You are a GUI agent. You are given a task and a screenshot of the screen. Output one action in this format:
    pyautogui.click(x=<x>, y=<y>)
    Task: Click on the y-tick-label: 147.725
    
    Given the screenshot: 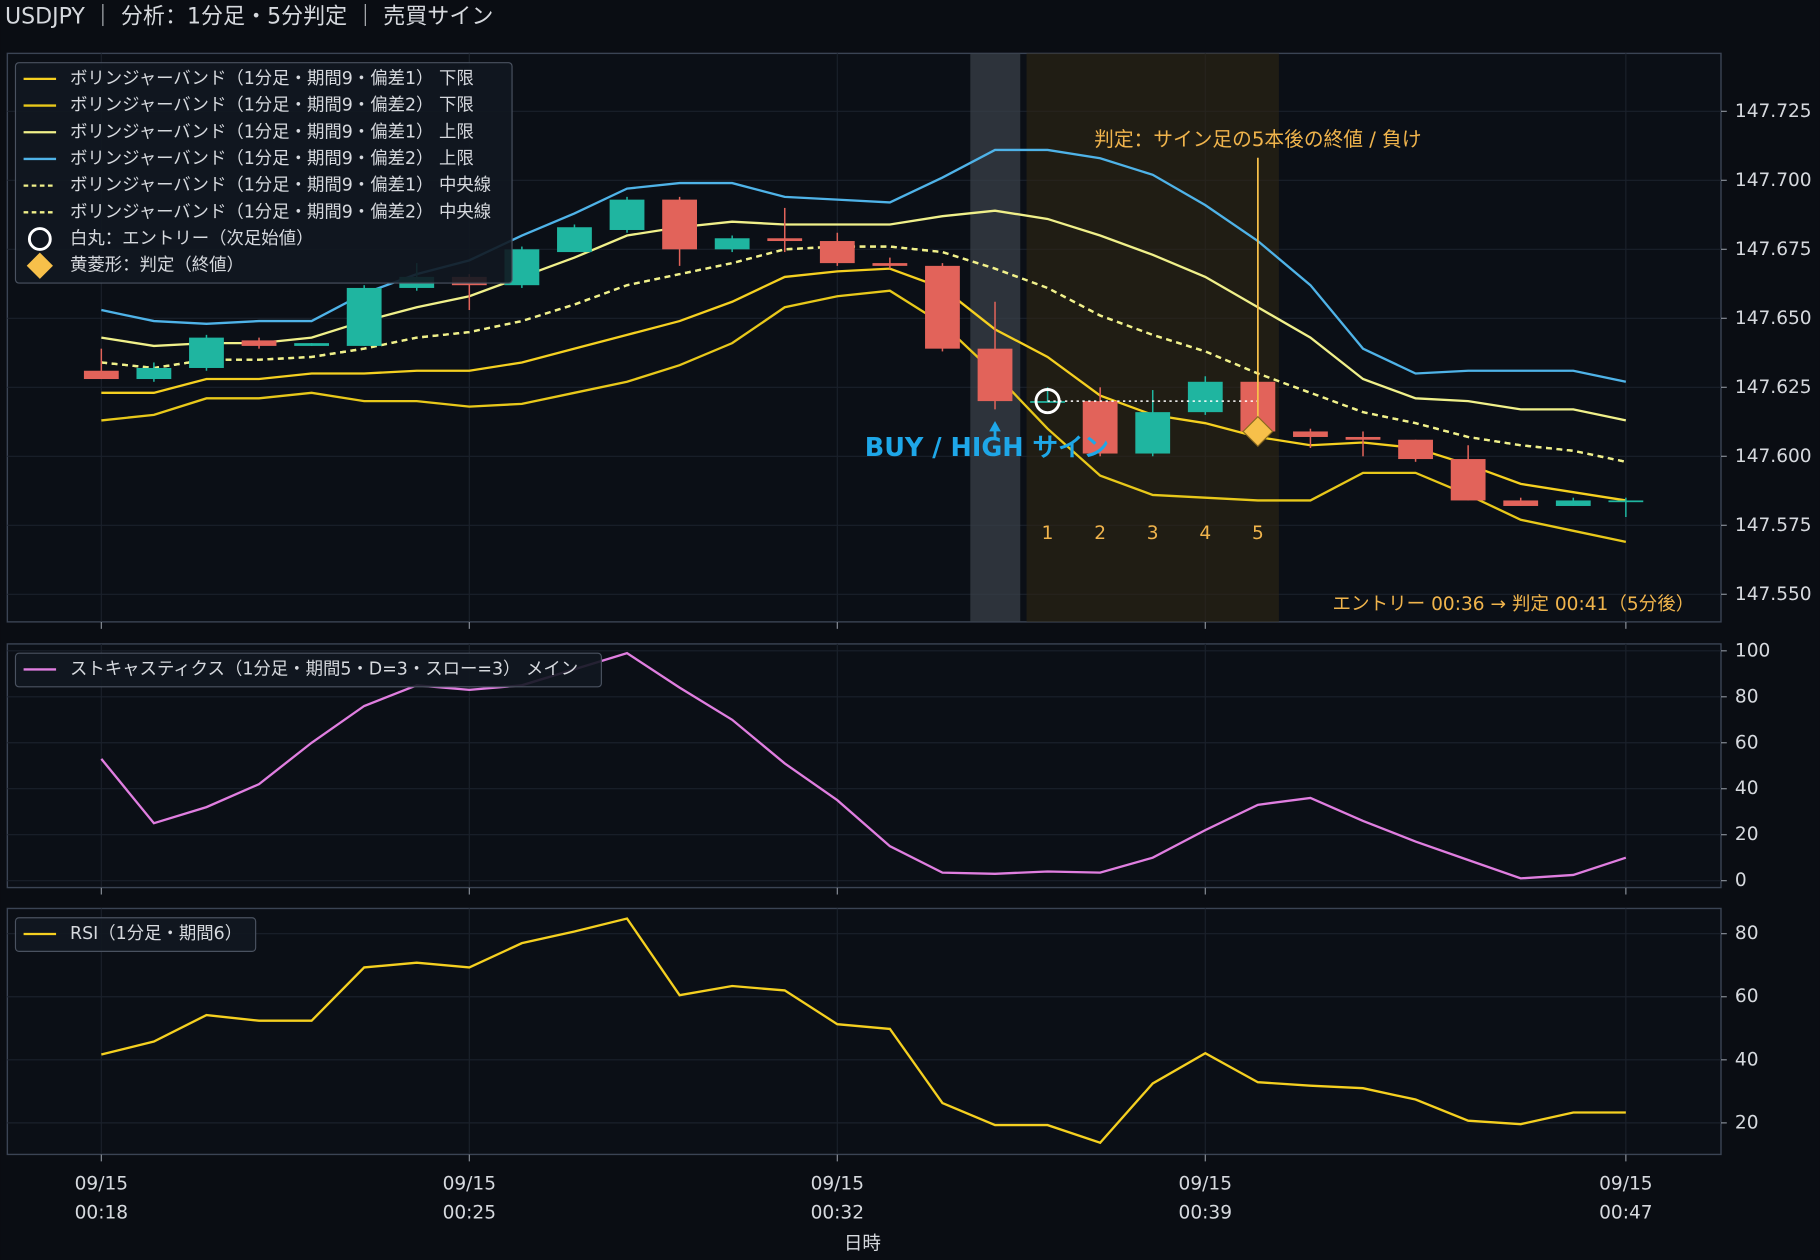 What is the action you would take?
    pyautogui.click(x=1773, y=111)
    